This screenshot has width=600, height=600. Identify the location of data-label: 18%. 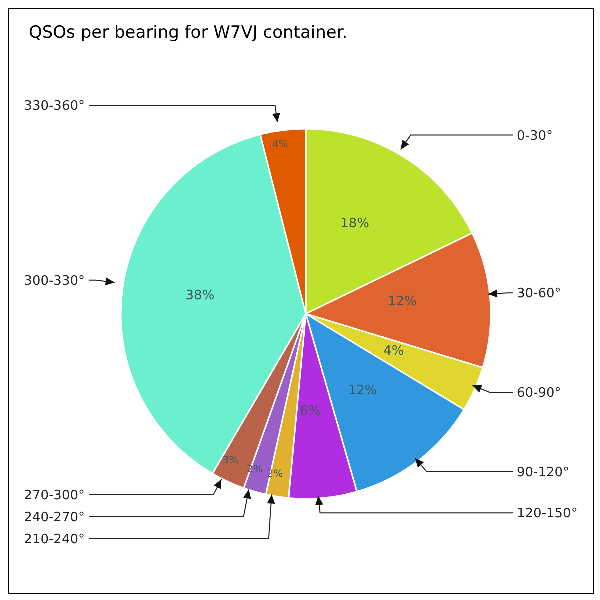
(355, 224).